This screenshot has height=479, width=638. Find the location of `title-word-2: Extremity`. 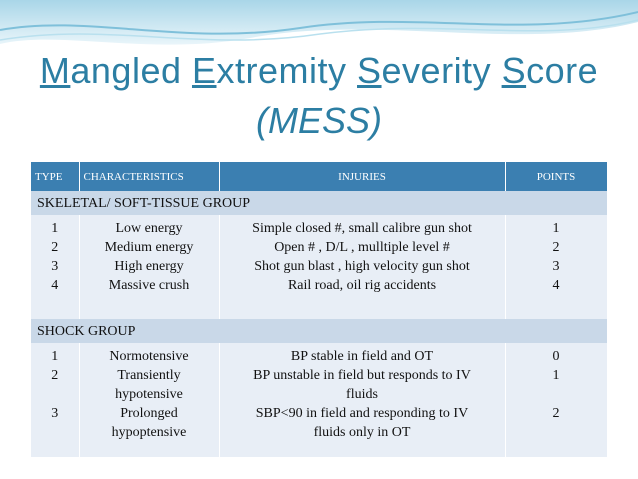

title-word-2: Extremity is located at coordinates (274, 70).